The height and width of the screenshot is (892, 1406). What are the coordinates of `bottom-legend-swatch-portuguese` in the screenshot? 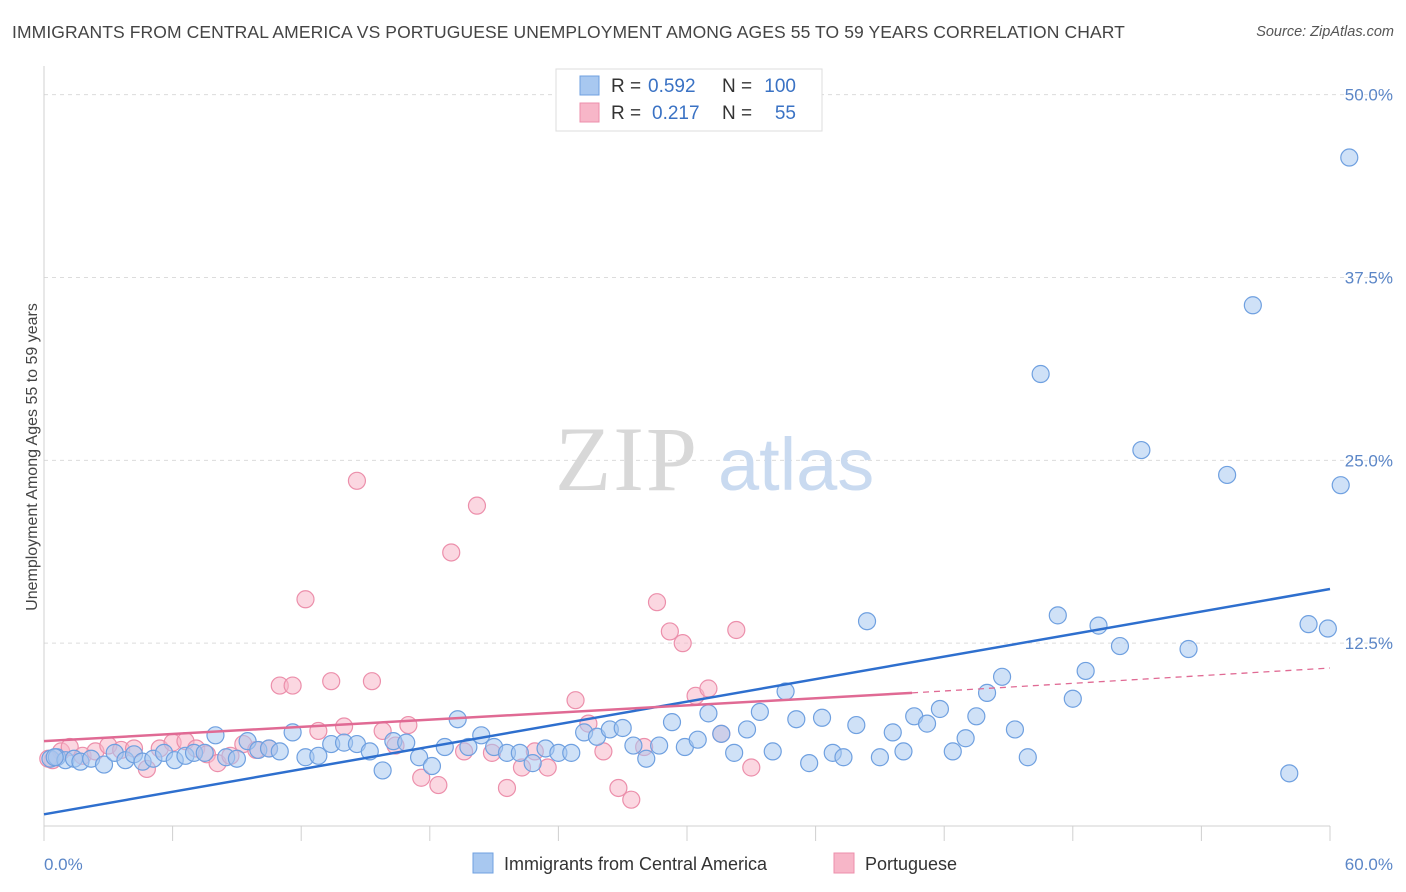 It's located at (844, 863).